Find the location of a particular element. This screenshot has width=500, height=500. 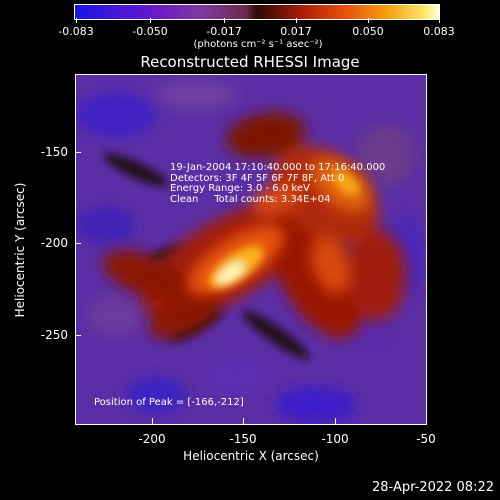

x-axis-label: Heliocentric X (arcsec) is located at coordinates (251, 456).